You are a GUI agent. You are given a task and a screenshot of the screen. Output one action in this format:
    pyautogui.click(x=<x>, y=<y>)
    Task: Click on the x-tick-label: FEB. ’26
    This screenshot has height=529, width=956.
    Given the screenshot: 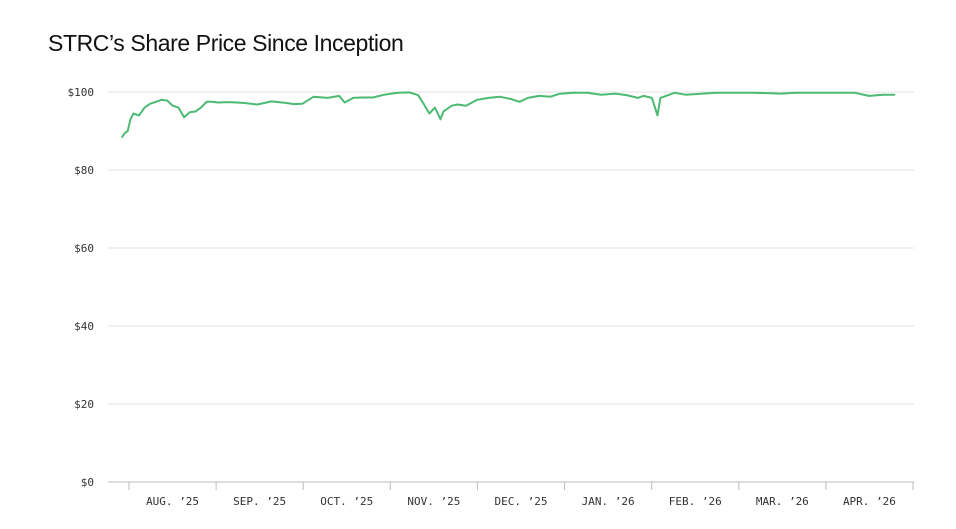 What is the action you would take?
    pyautogui.click(x=695, y=501)
    